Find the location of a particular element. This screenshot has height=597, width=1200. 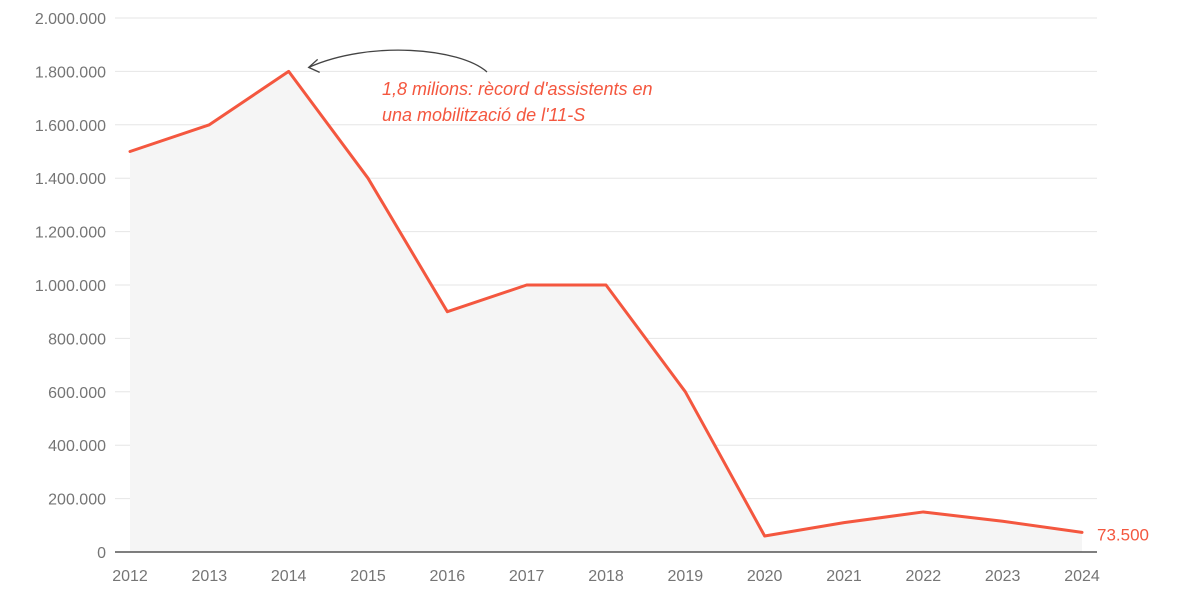

y-tick-label: 200.000 is located at coordinates (77, 500).